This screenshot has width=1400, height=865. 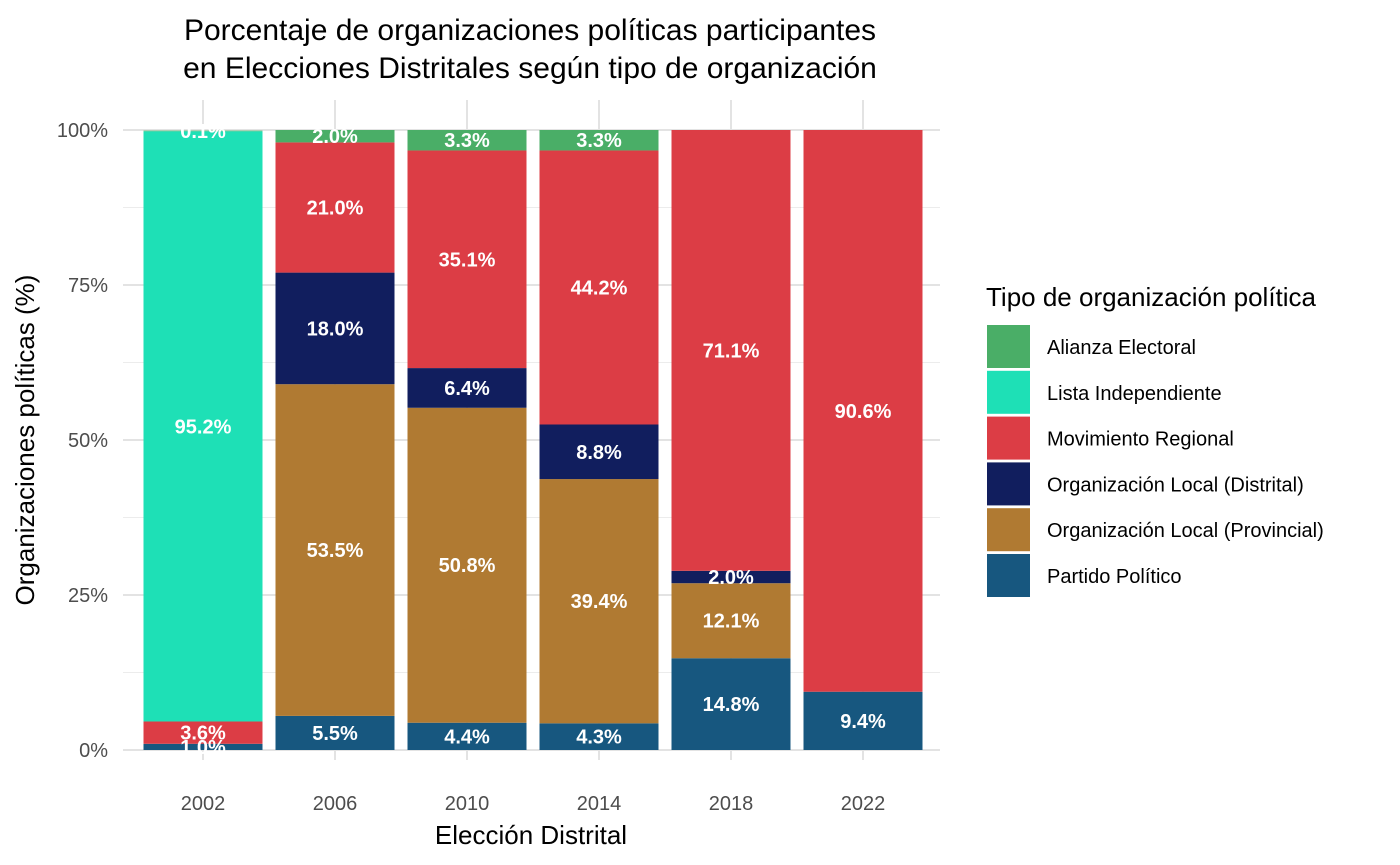 I want to click on y-tick-label: 100%, so click(x=82, y=131).